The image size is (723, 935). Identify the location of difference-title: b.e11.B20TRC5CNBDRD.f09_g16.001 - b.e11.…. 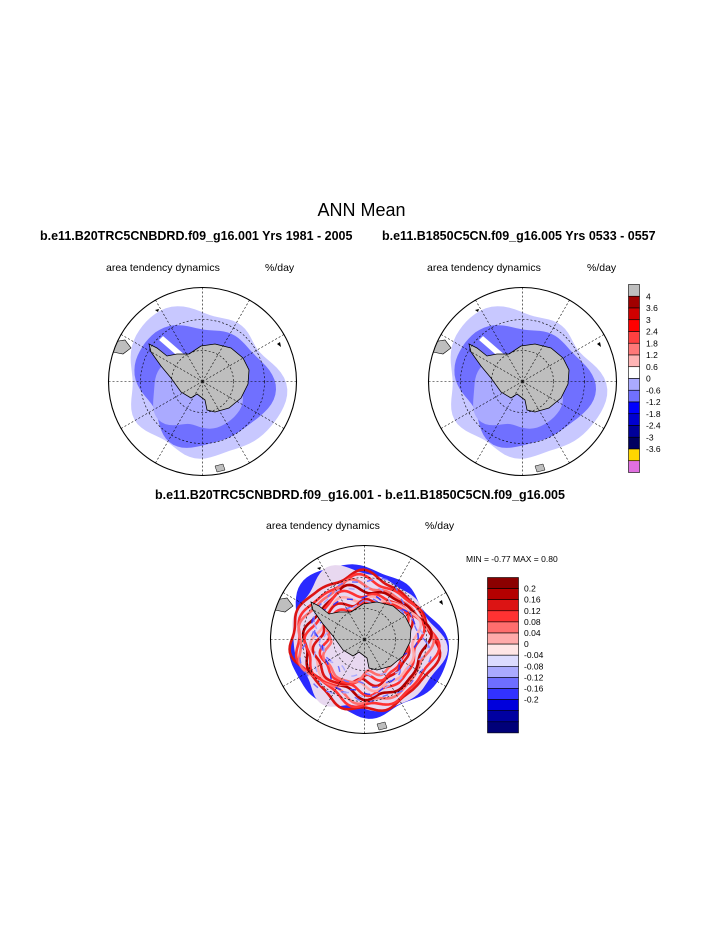
(360, 495).